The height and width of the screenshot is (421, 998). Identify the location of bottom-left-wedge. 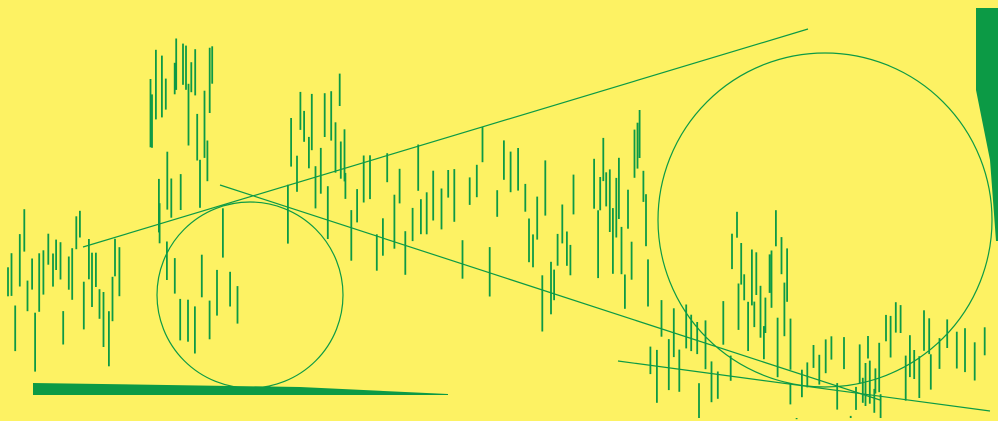
(240, 389).